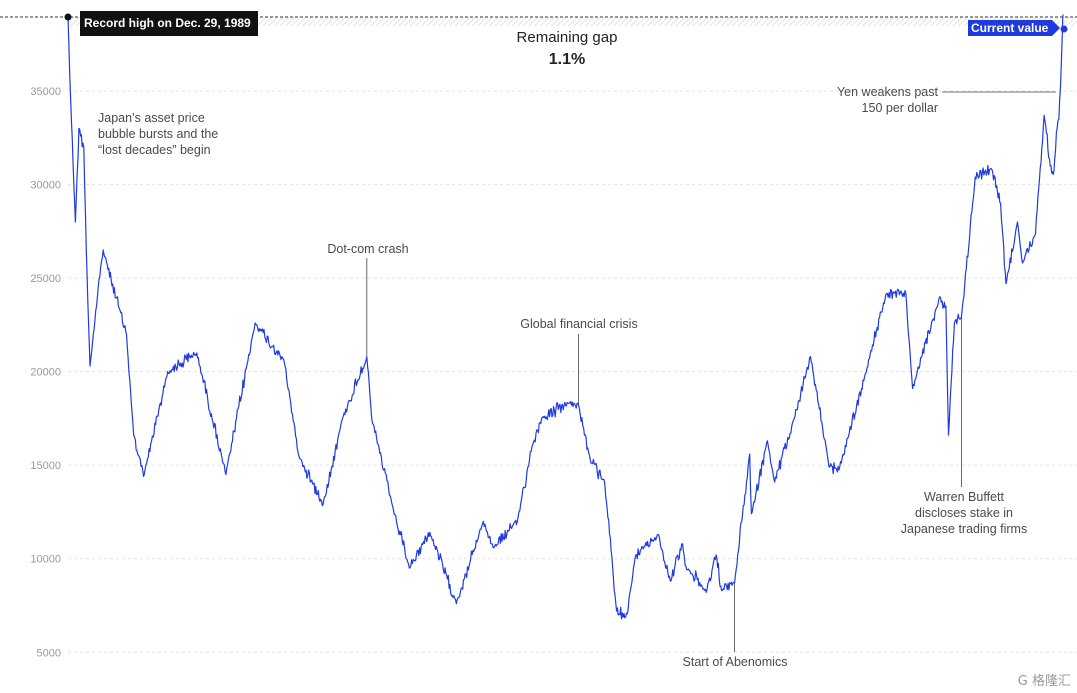  I want to click on current-flag: Current value, so click(1018, 28).